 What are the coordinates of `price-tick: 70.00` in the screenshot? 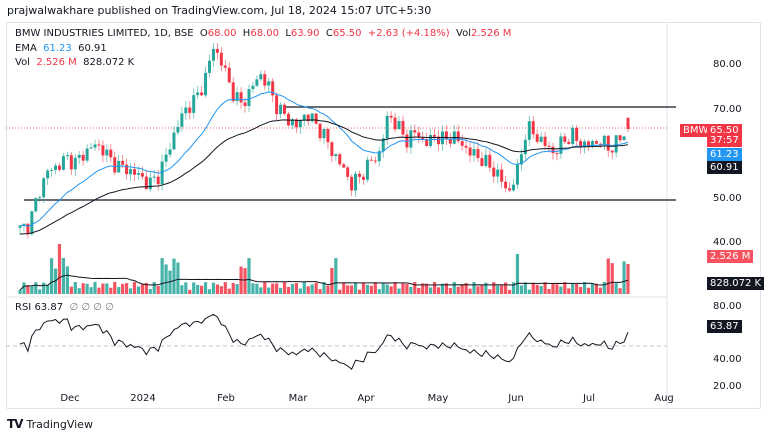 It's located at (727, 109).